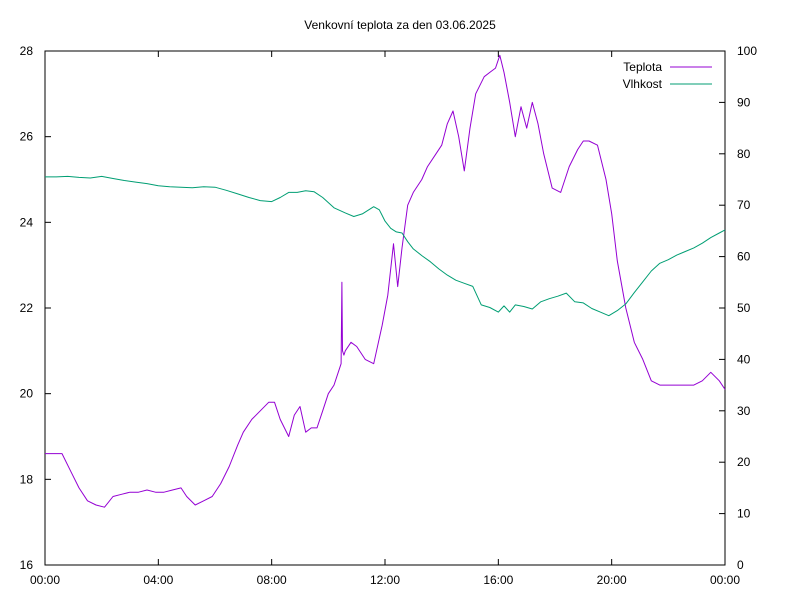  What do you see at coordinates (744, 154) in the screenshot?
I see `y2-tick-label: 80` at bounding box center [744, 154].